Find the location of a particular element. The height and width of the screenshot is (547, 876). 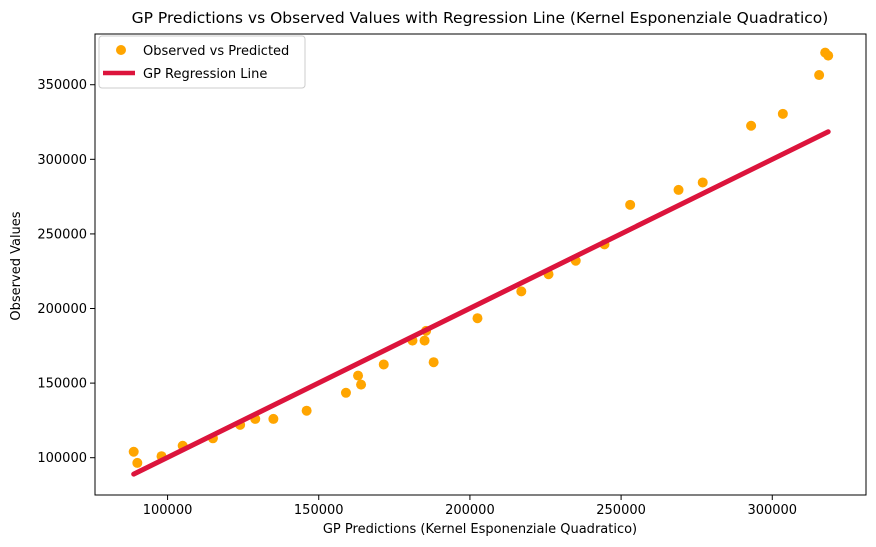

x-tick-label: 200000 is located at coordinates (470, 510).